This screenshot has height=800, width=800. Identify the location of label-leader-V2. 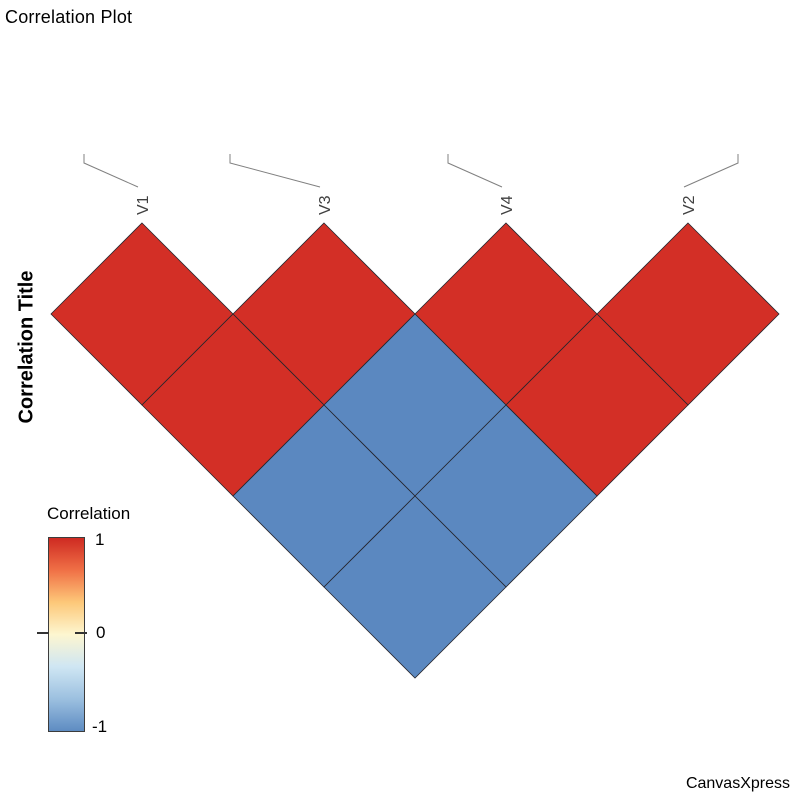
(711, 171).